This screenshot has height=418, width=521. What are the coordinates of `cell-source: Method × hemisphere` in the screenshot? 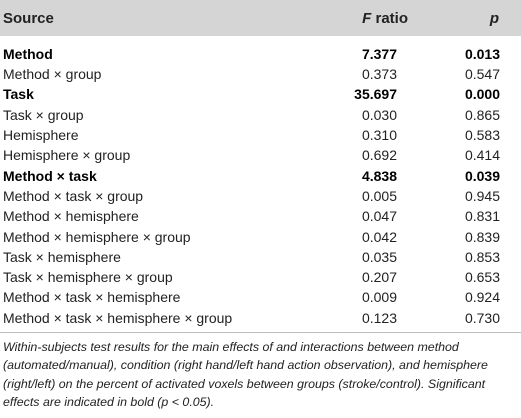 It's located at (71, 216).